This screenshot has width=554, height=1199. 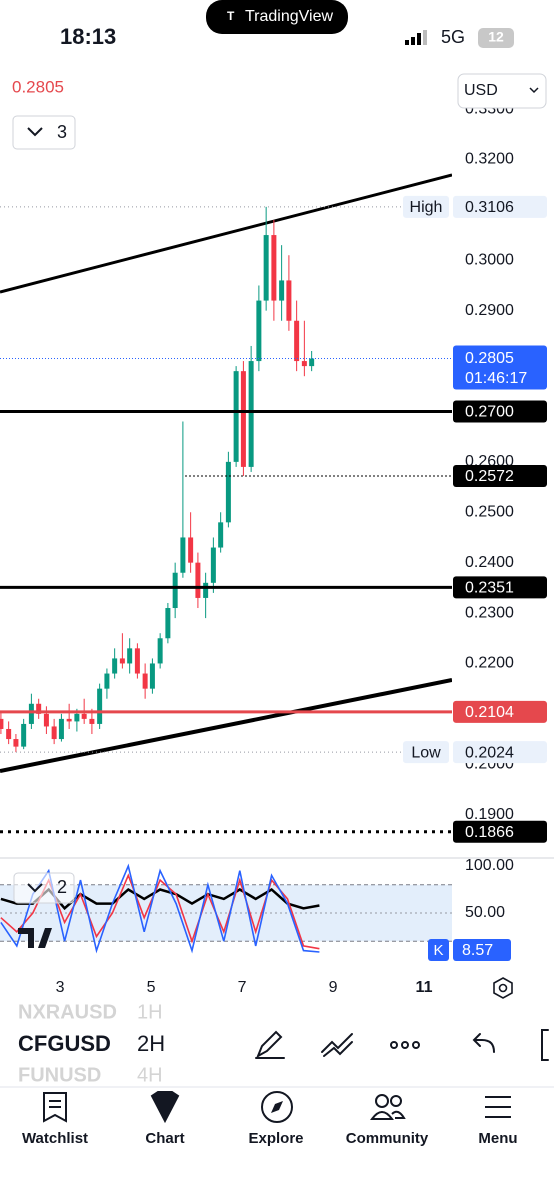 What do you see at coordinates (489, 310) in the screenshot?
I see `y-tick-label: 0.2900` at bounding box center [489, 310].